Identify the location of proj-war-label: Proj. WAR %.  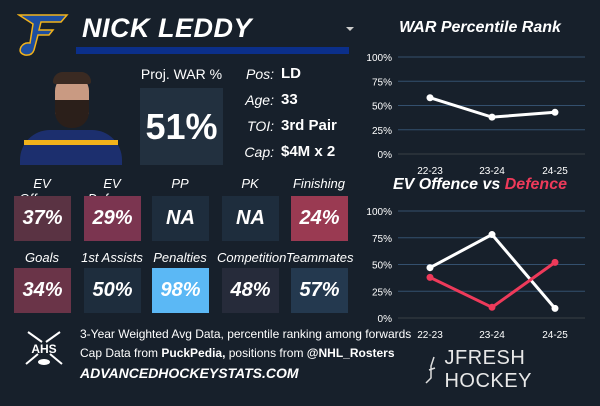
(181, 74).